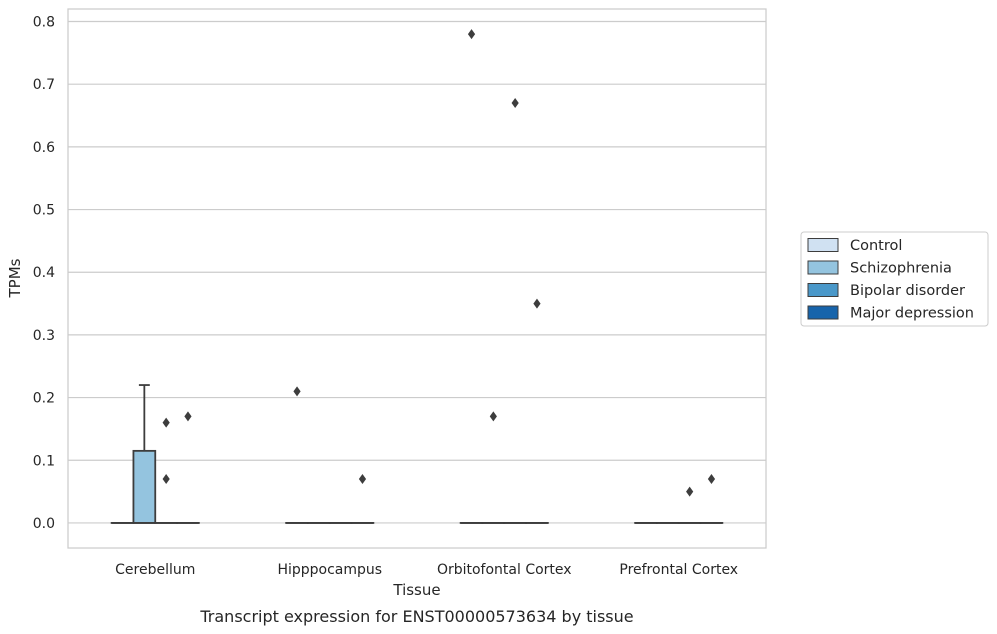  Describe the element at coordinates (44, 148) in the screenshot. I see `y-tick-label: 0.6` at that location.